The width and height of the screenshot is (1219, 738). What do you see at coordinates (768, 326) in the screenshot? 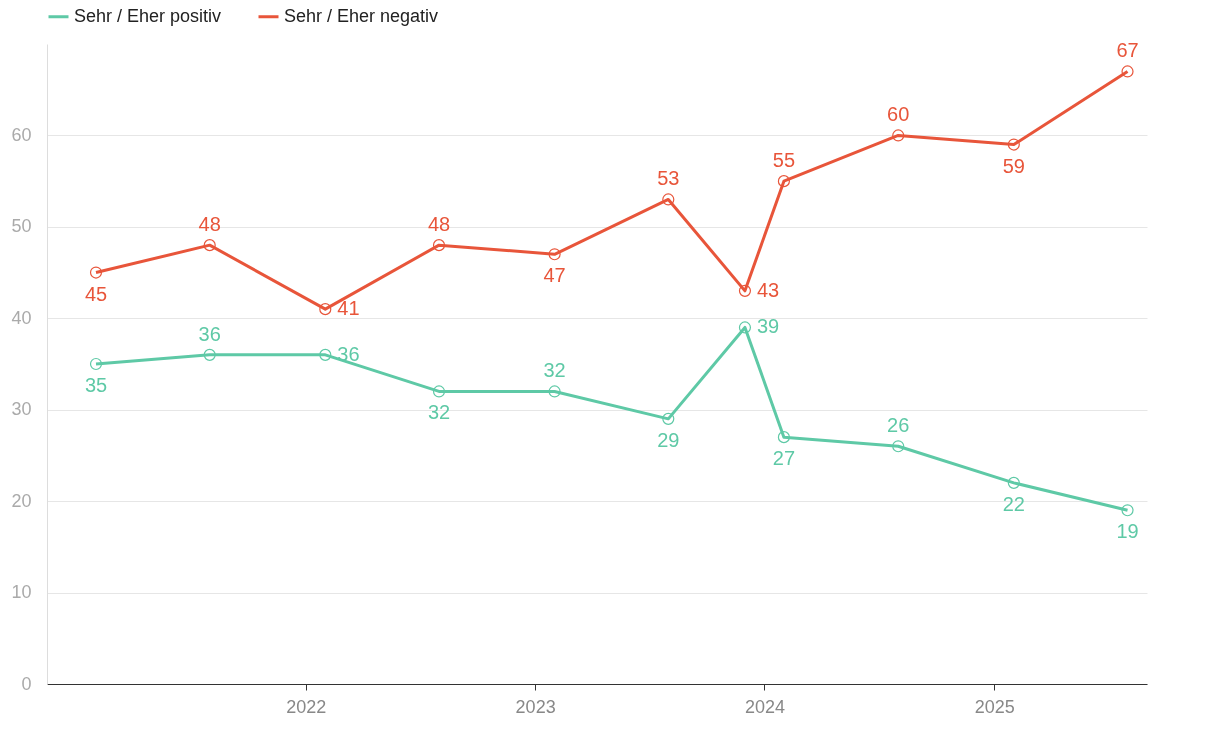
I see `data-label: 39` at bounding box center [768, 326].